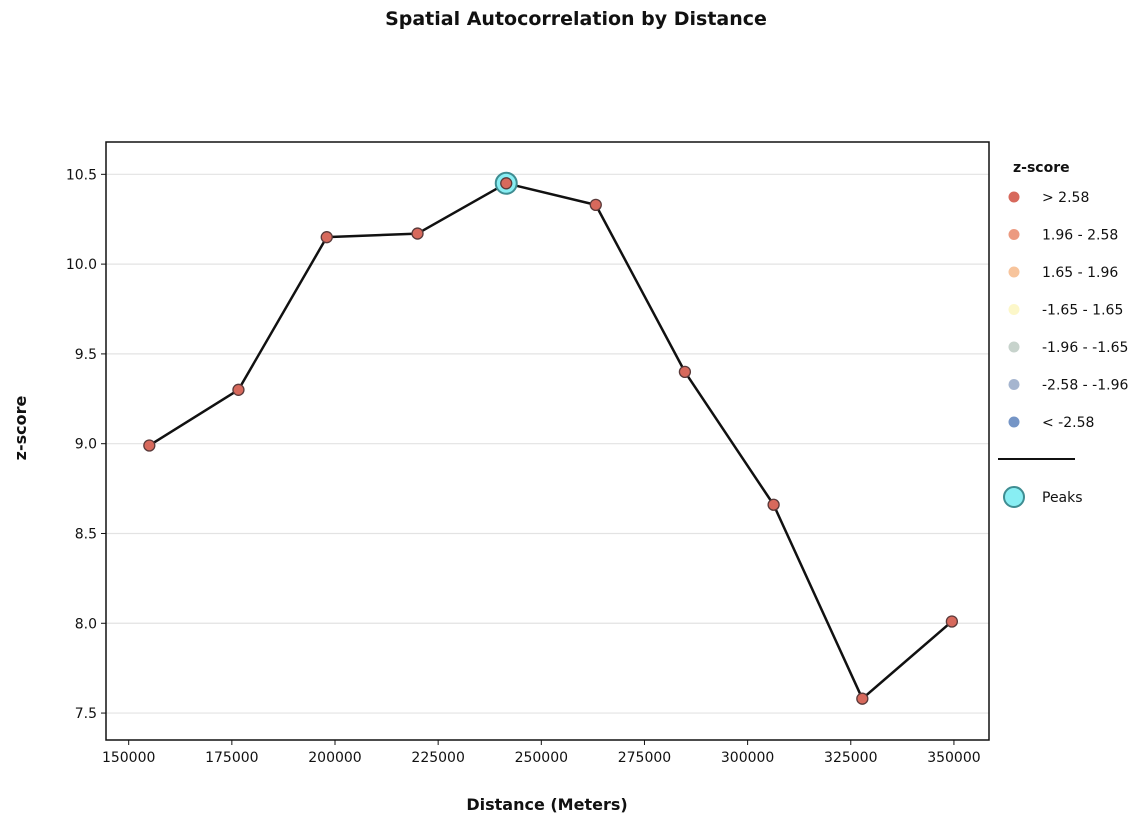 Image resolution: width=1147 pixels, height=822 pixels. What do you see at coordinates (128, 758) in the screenshot?
I see `x-tick-label: 150000` at bounding box center [128, 758].